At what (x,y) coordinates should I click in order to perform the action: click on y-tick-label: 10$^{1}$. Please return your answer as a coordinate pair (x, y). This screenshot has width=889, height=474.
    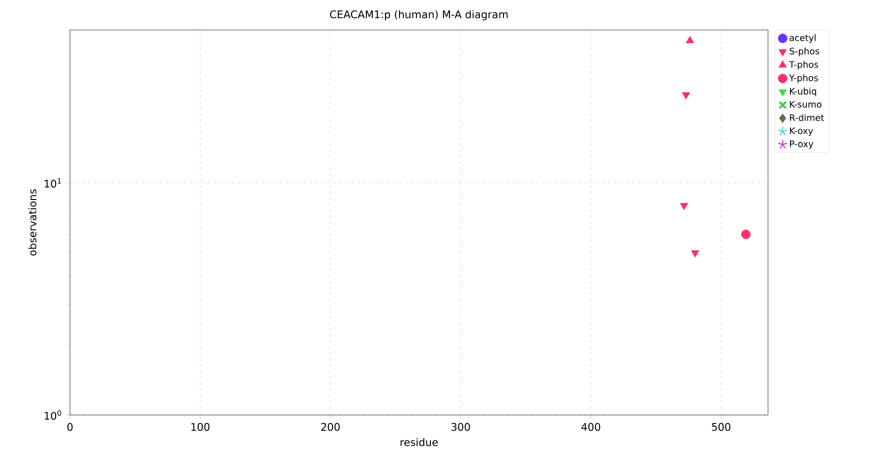
    Looking at the image, I should click on (52, 183).